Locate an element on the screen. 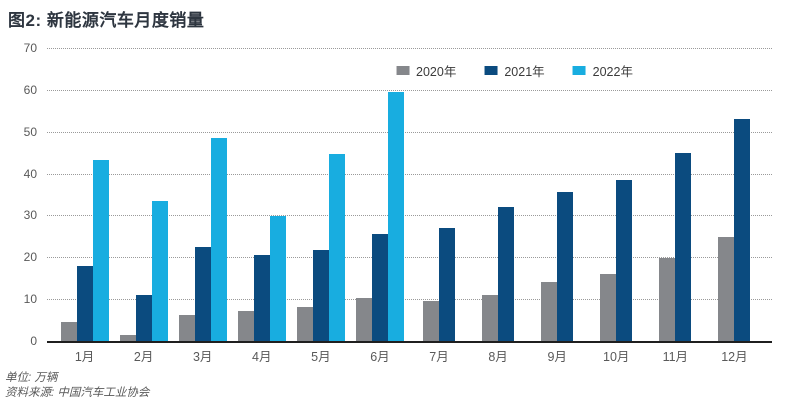 The image size is (790, 414). bar-2022年-6月 is located at coordinates (395, 216).